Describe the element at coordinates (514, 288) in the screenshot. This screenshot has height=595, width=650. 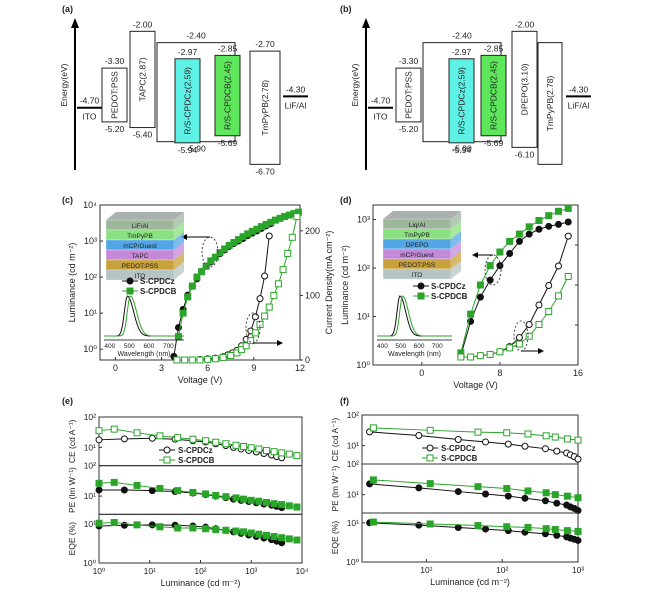
I see `luminance-line` at that location.